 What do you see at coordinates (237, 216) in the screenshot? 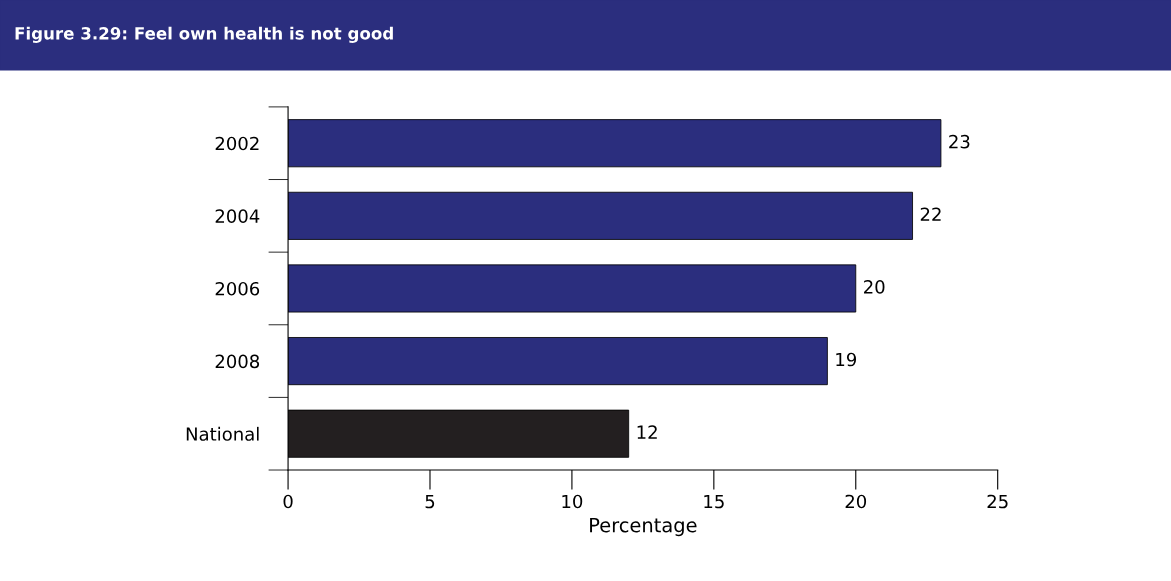
I see `y-tick-label: 2004` at bounding box center [237, 216].